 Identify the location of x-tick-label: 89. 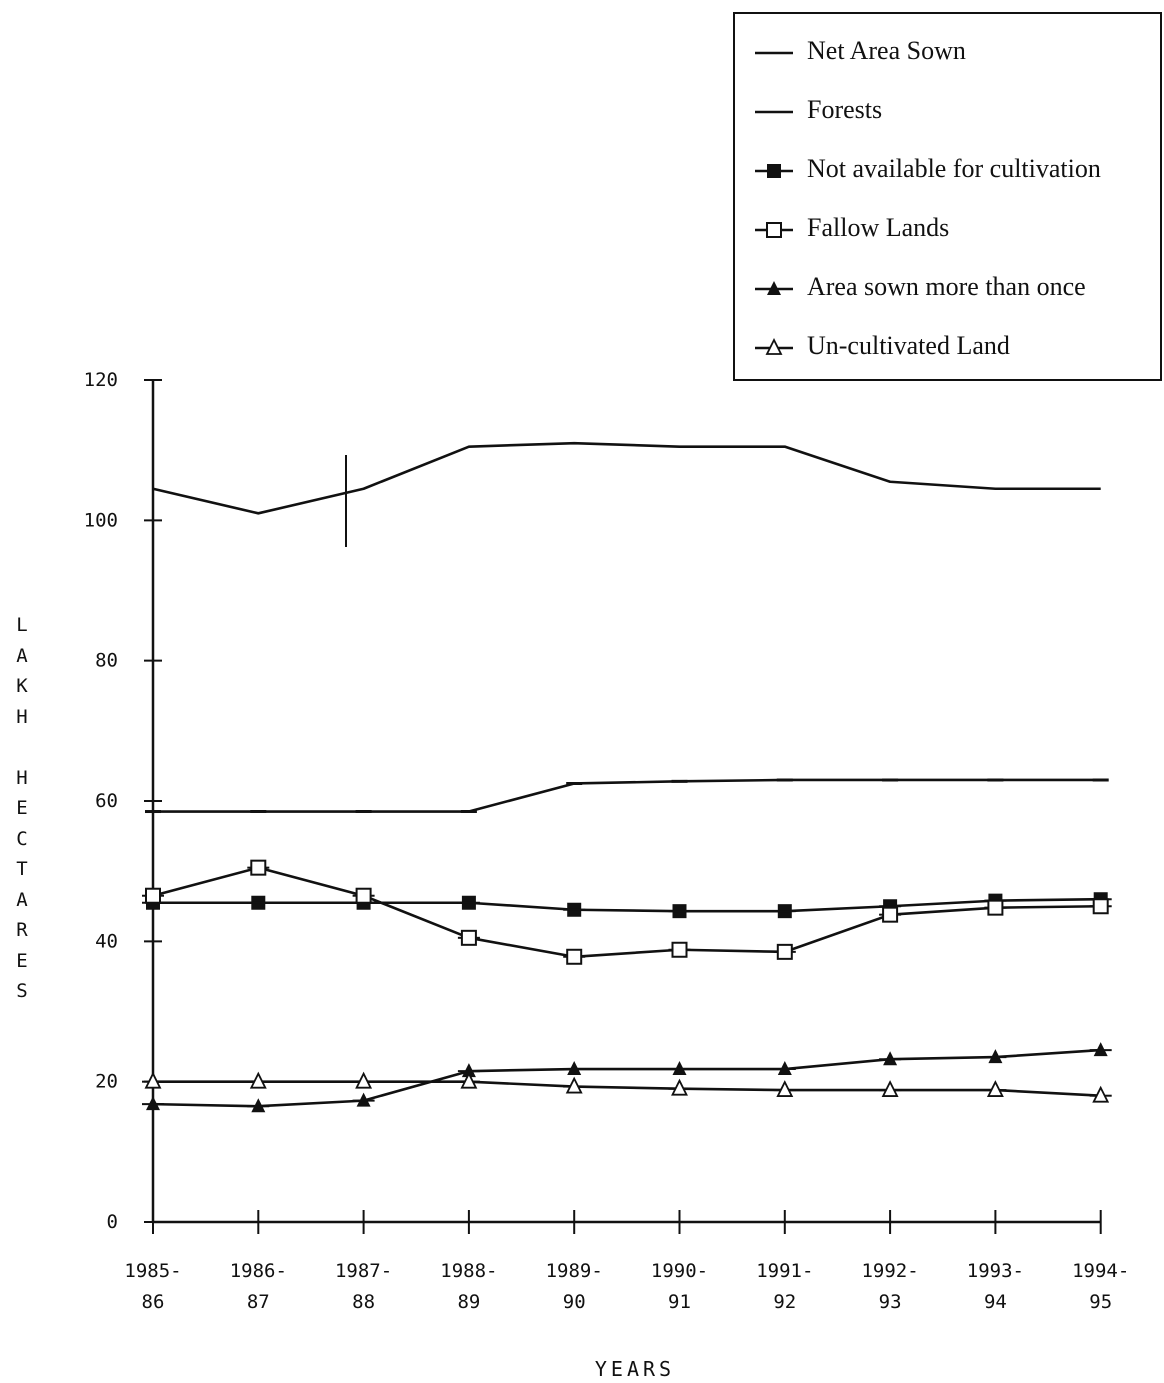
(468, 1302).